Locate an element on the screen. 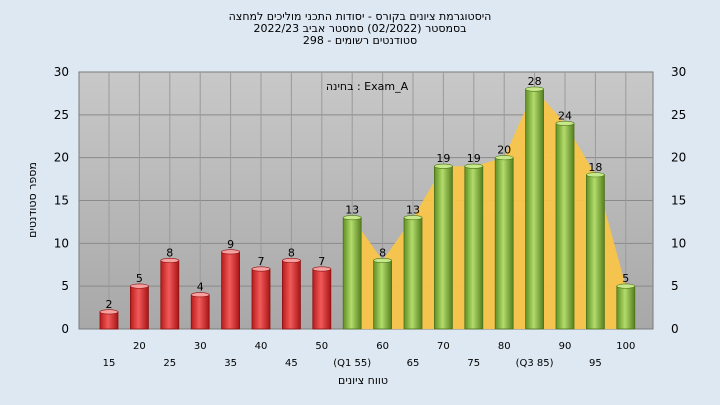 This screenshot has height=405, width=720. x-tick-label: 90 is located at coordinates (565, 346).